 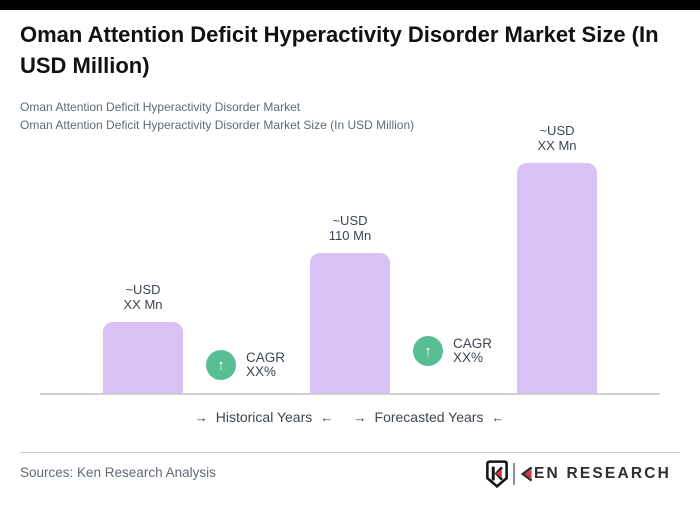 I want to click on top-accent-bar, so click(x=350, y=5).